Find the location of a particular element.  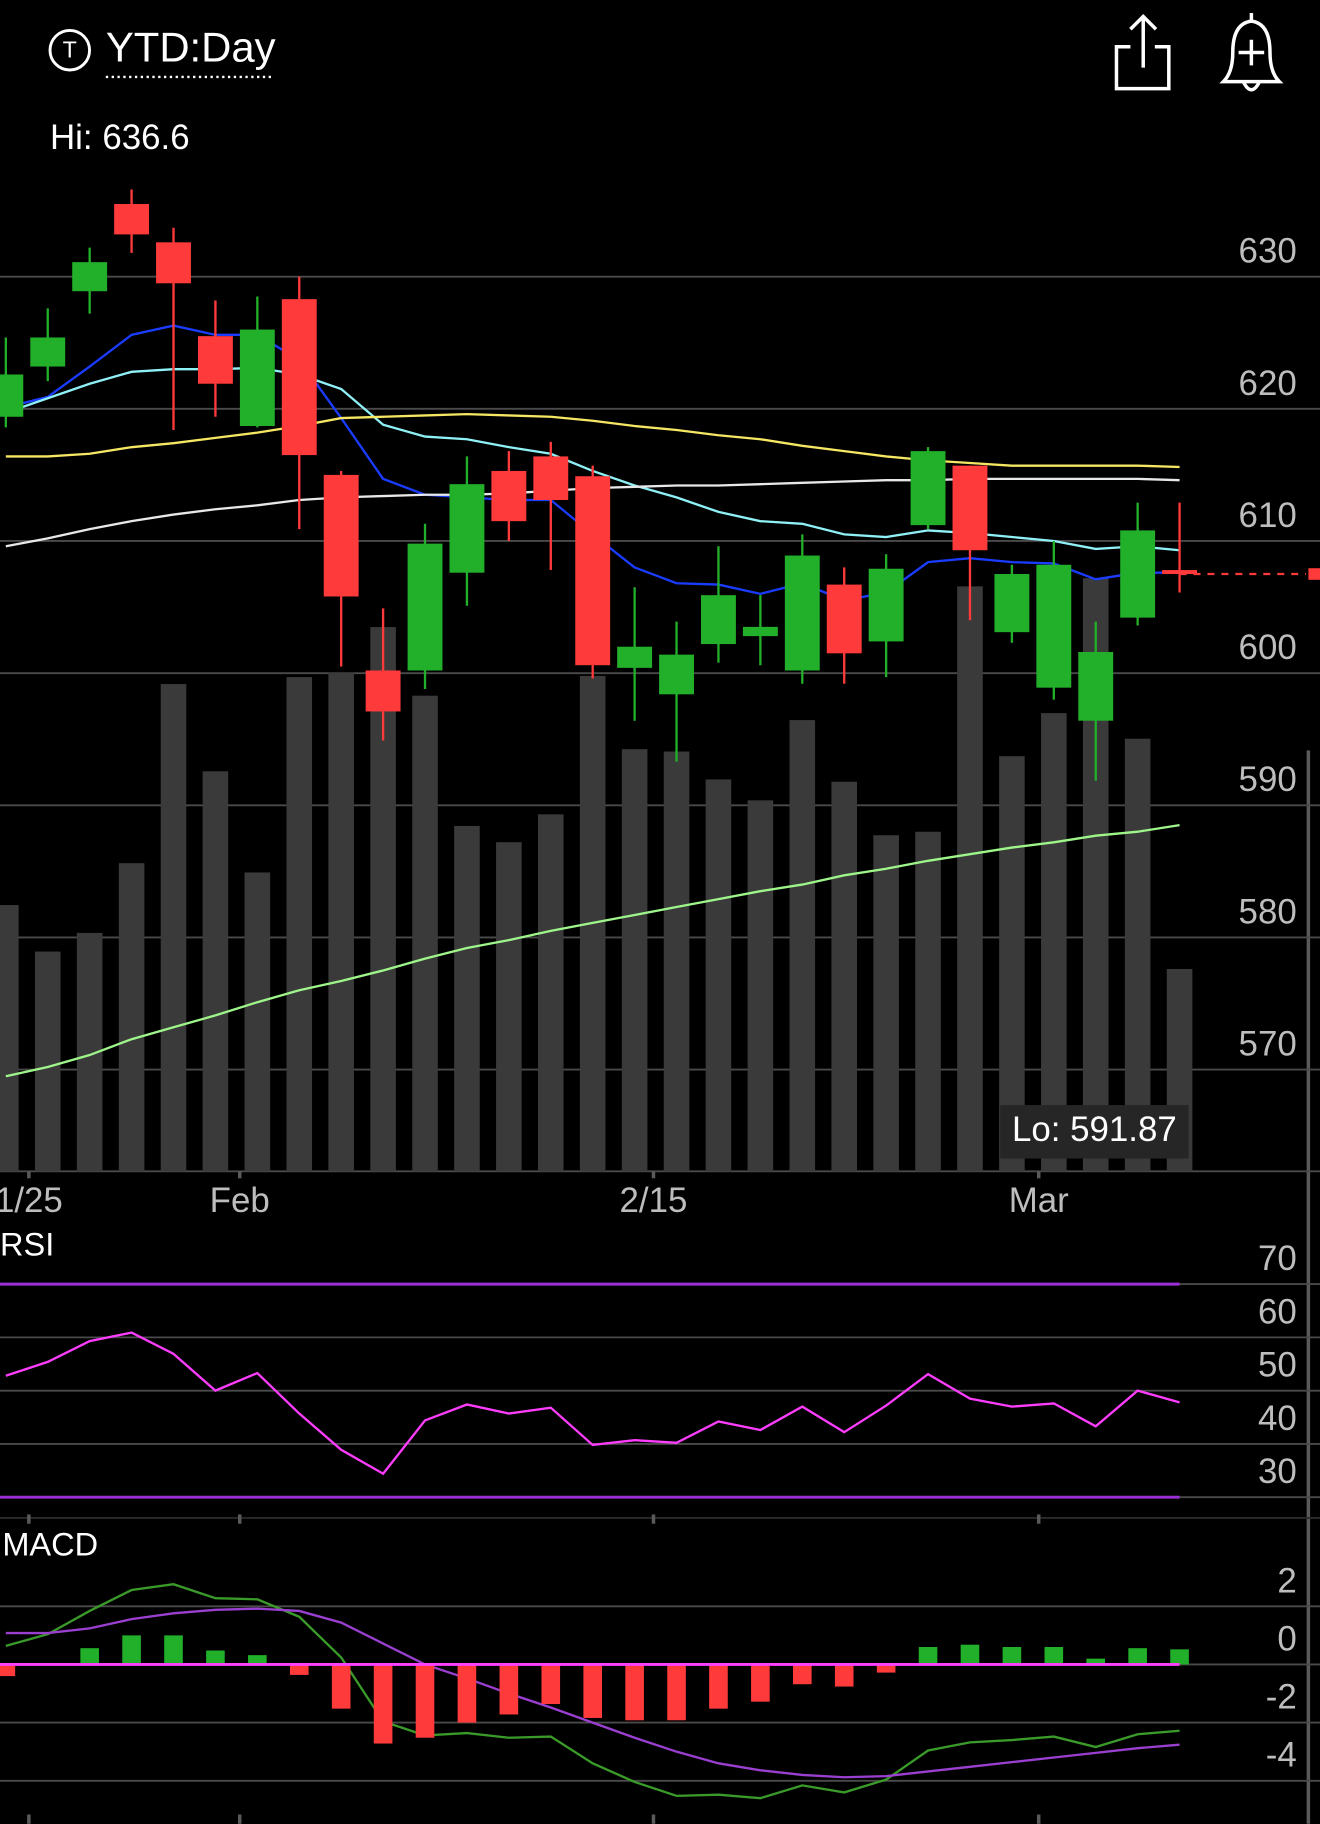

y-tick-label: 620 is located at coordinates (1268, 383).